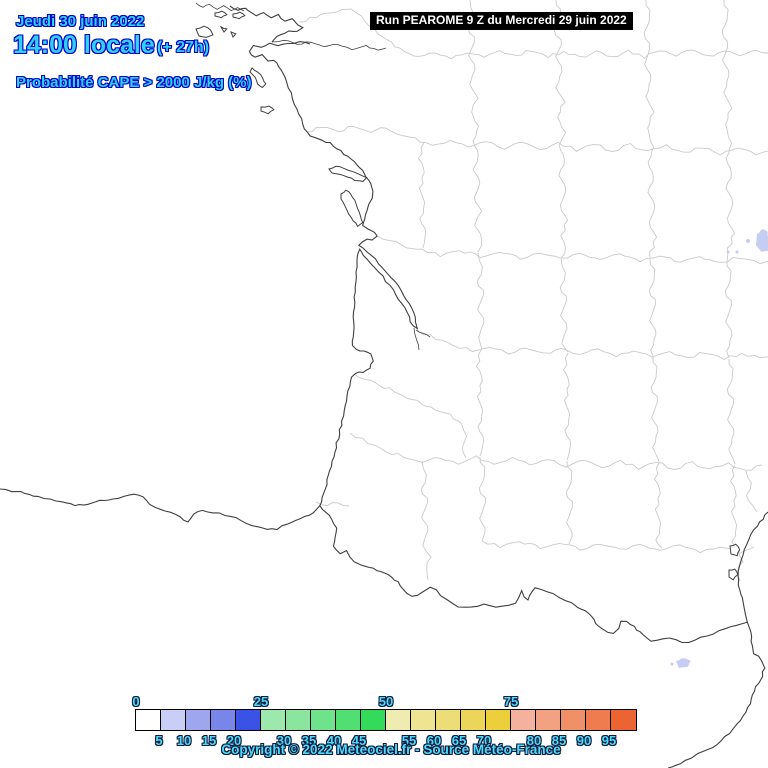 The image size is (768, 768). What do you see at coordinates (261, 701) in the screenshot?
I see `scale-tick-label: 25` at bounding box center [261, 701].